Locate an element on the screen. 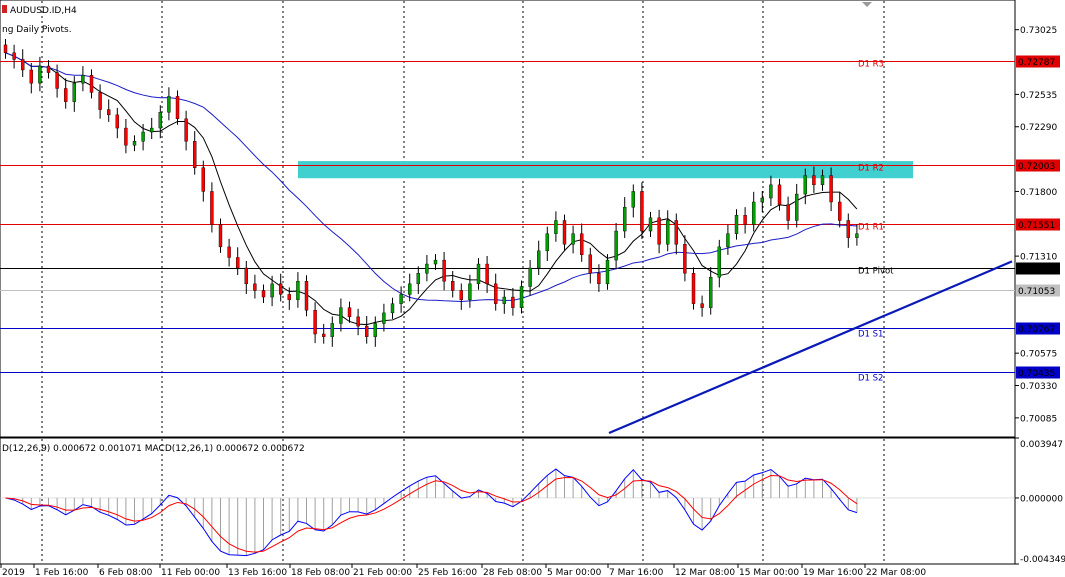  price-tick-label: 0.71800 is located at coordinates (1038, 193).